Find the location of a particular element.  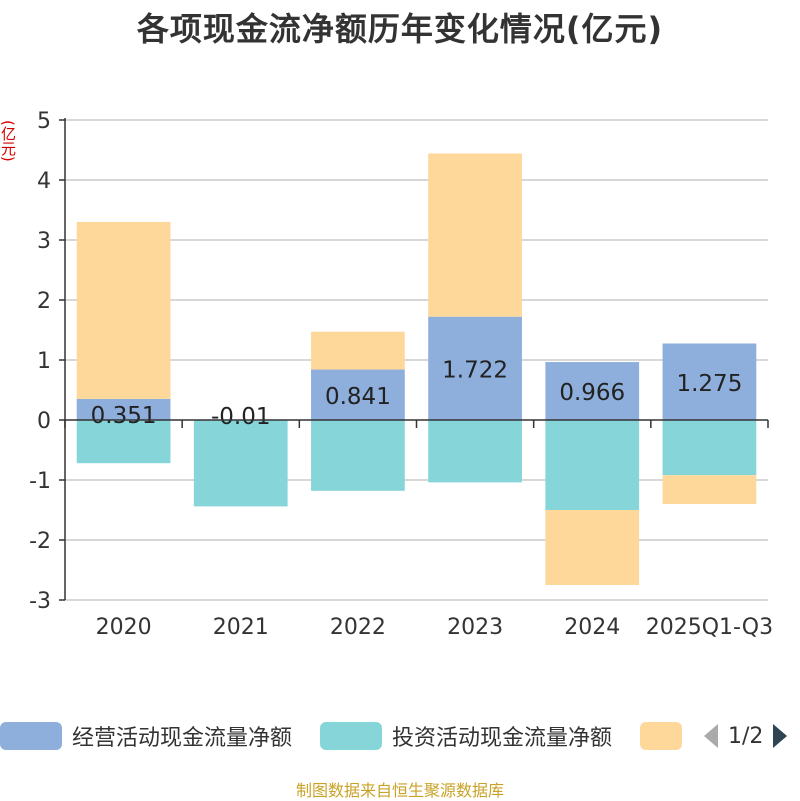

legend-item-financing is located at coordinates (661, 736).